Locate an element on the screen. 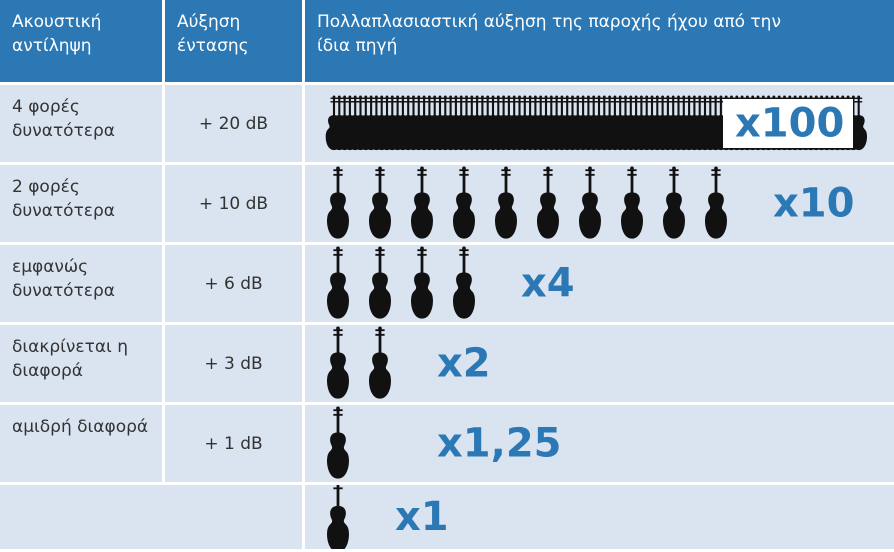 This screenshot has width=894, height=552. empty-cell is located at coordinates (152, 518).